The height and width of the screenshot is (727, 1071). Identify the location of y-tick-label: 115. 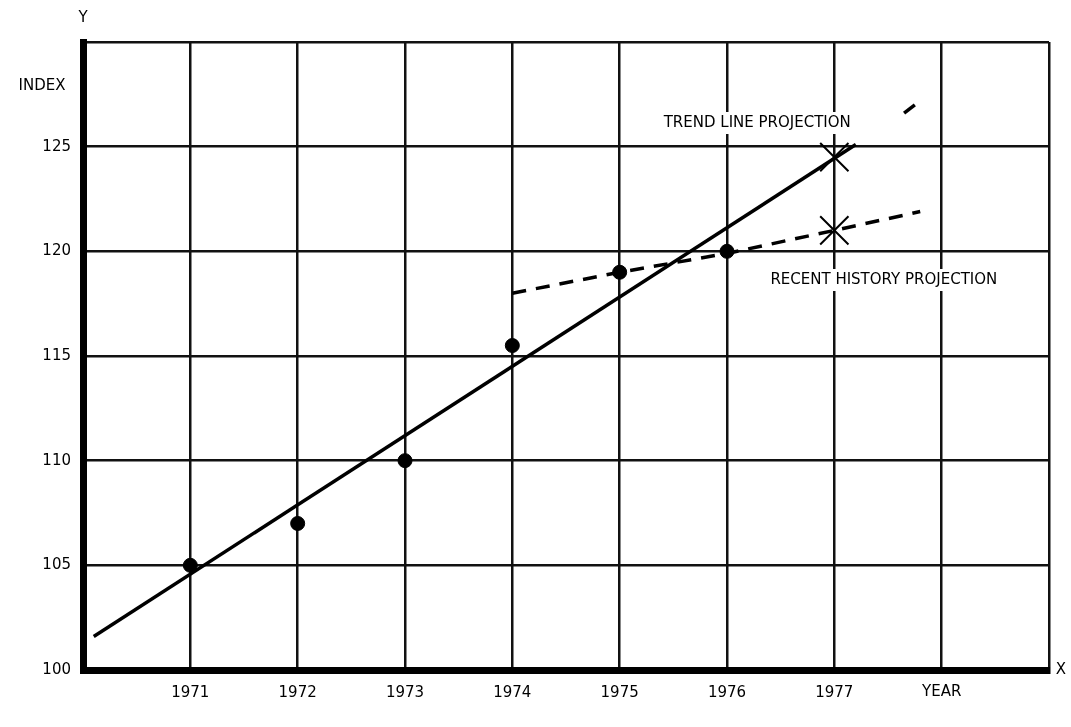
(56, 354).